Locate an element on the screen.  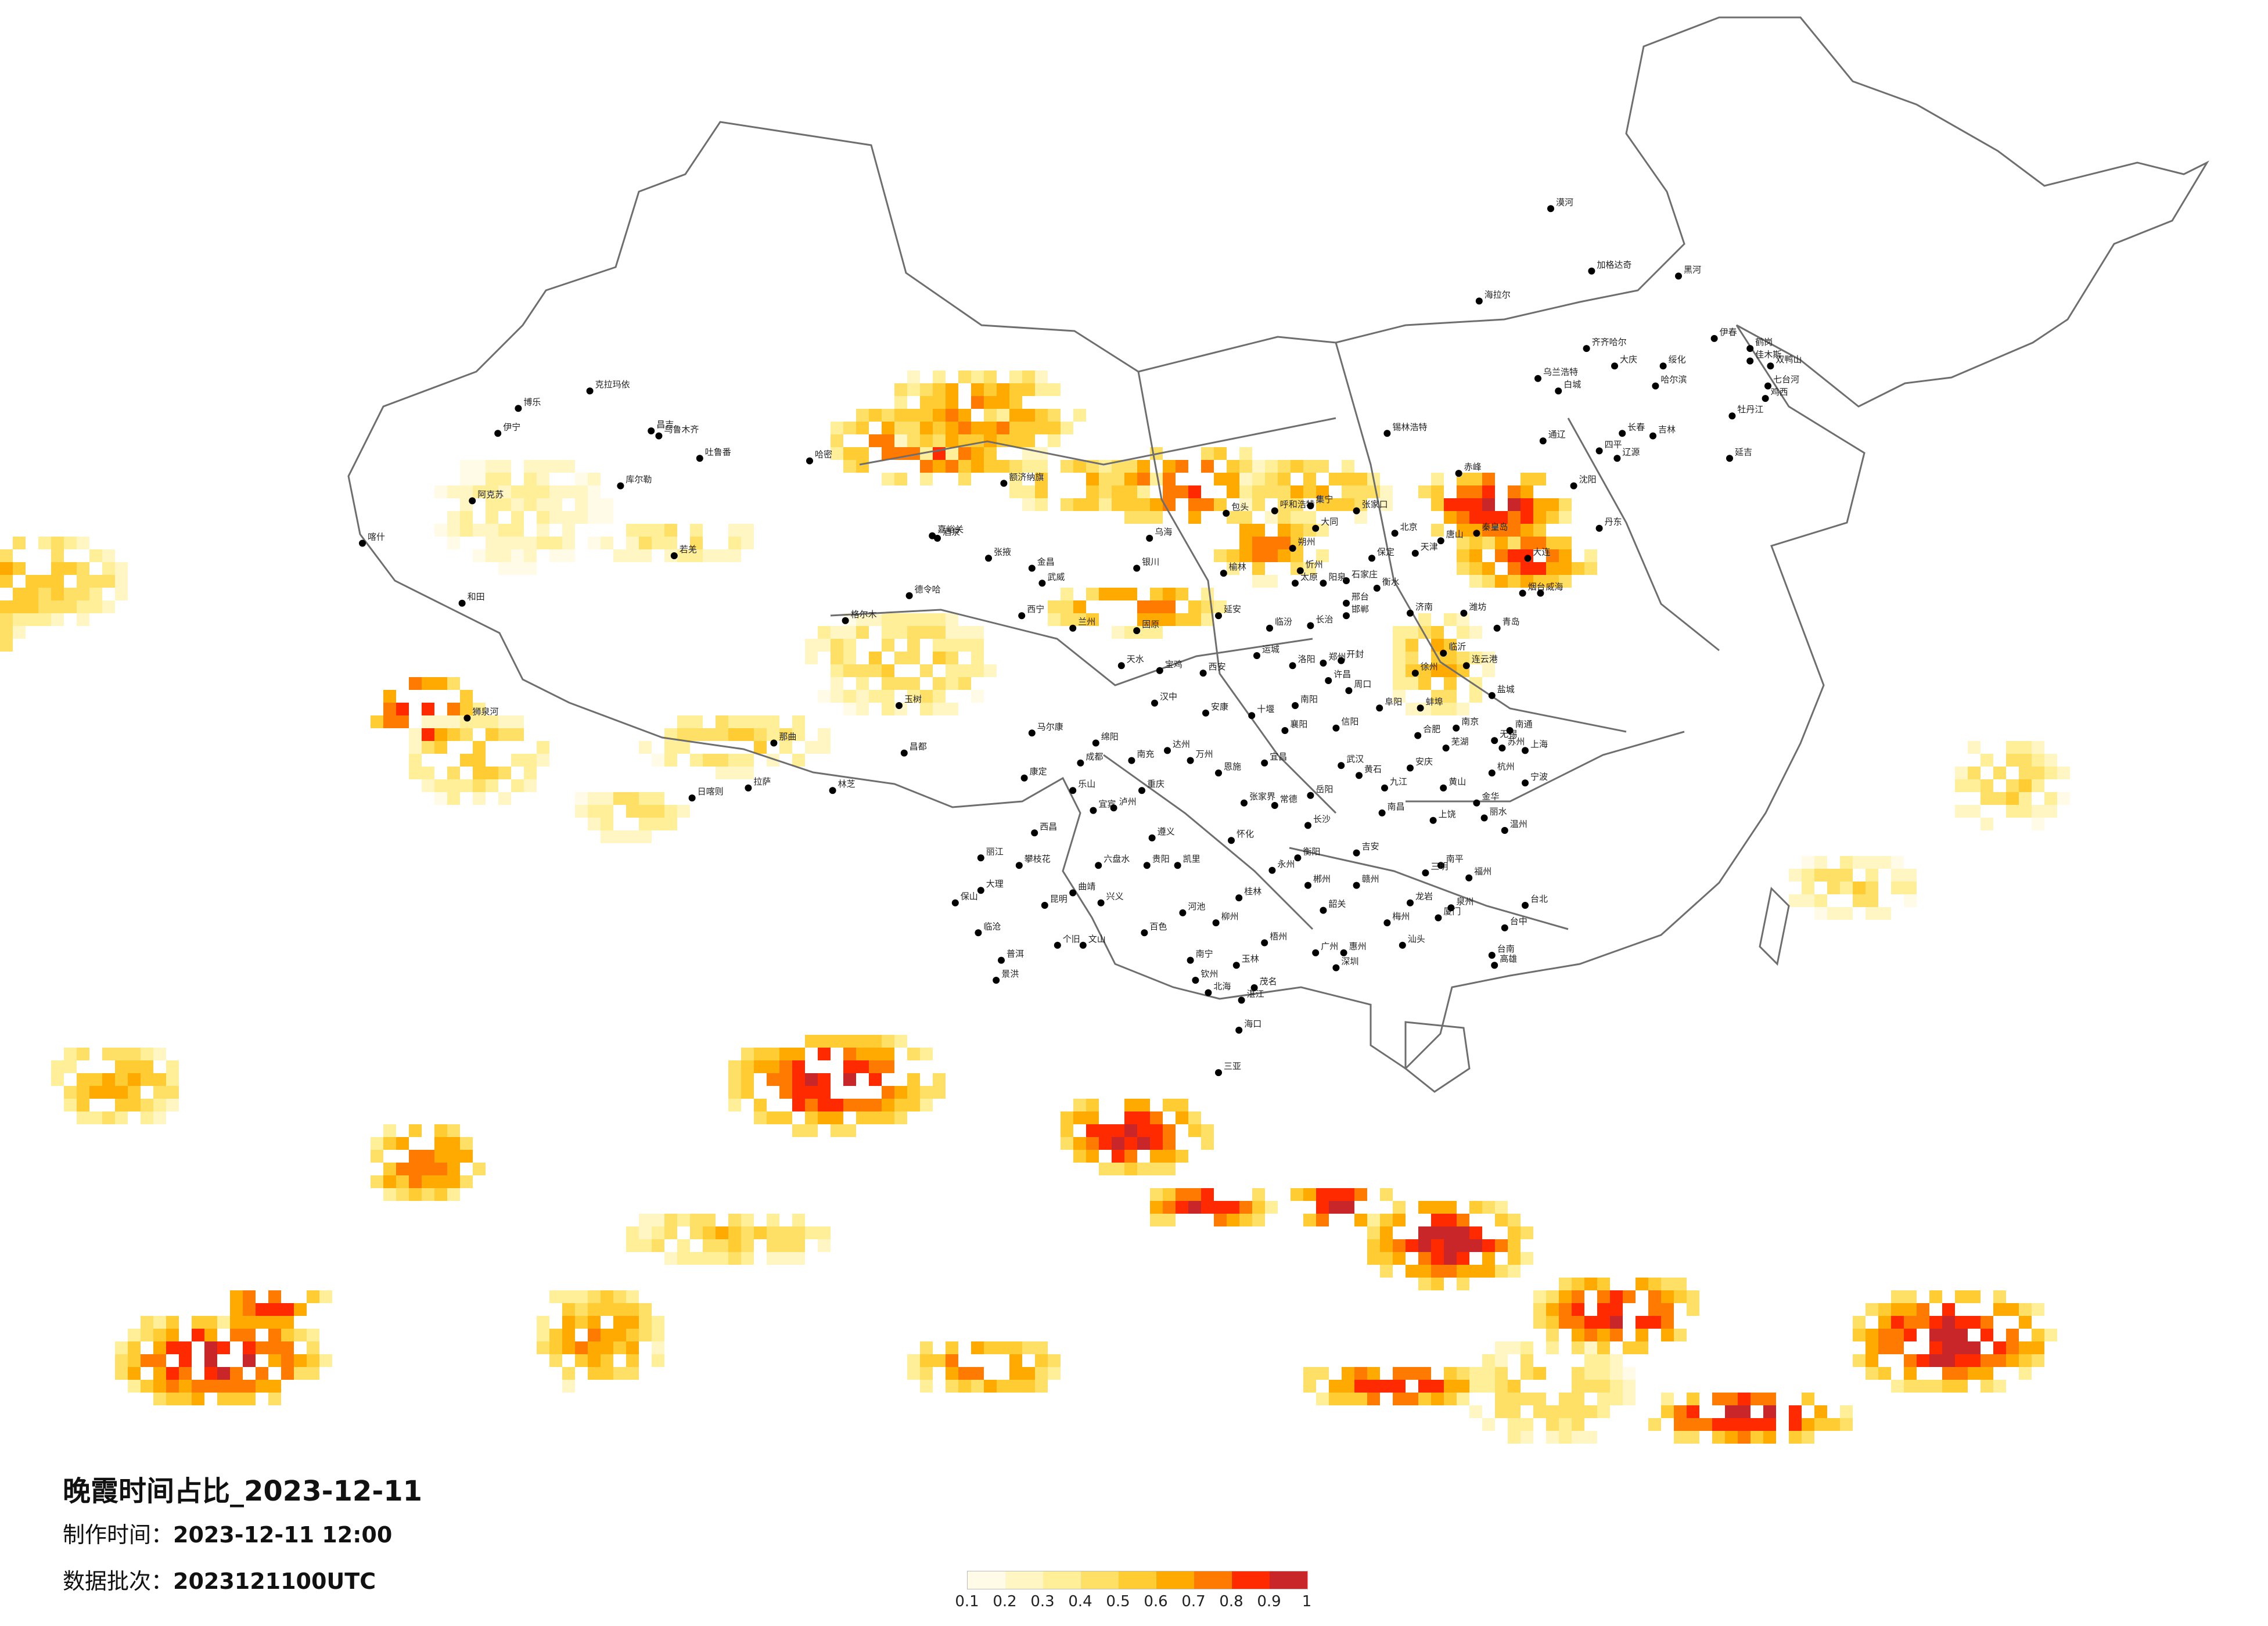
legend-tick-label: 0.2 is located at coordinates (1005, 1601).